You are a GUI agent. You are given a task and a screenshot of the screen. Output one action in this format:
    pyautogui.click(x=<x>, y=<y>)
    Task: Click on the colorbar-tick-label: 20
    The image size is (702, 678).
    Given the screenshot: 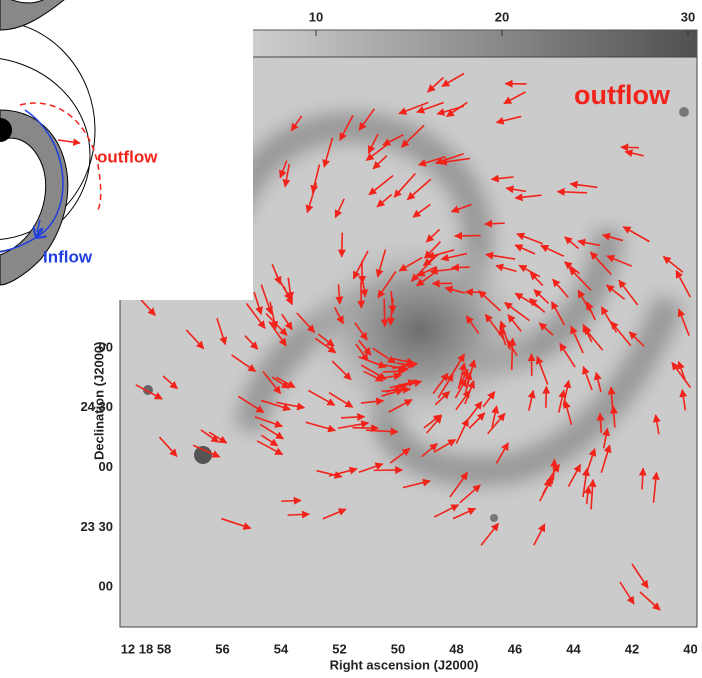 What is the action you would take?
    pyautogui.click(x=502, y=16)
    